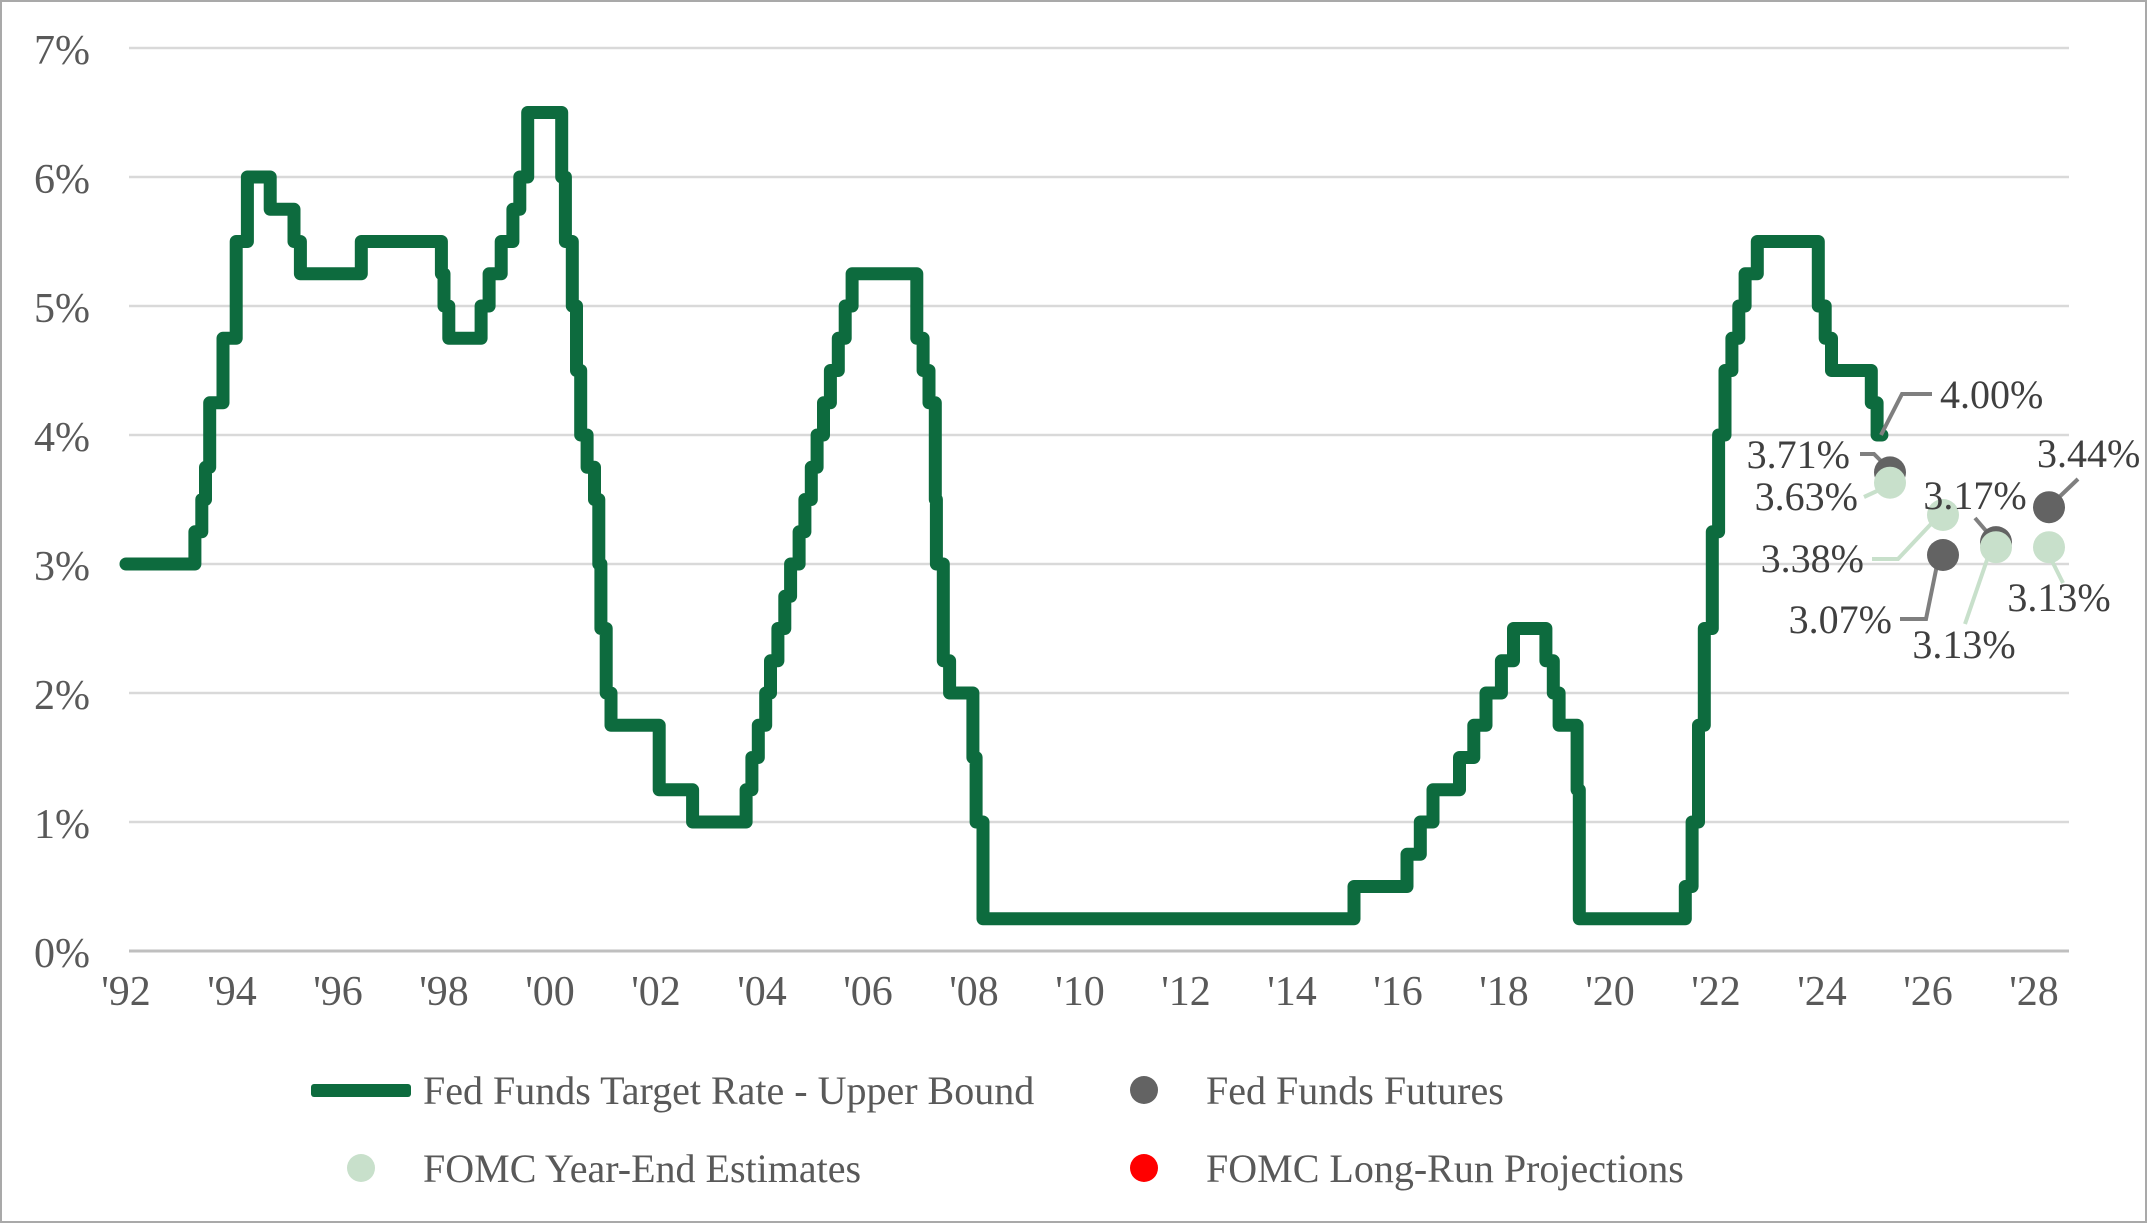 This screenshot has width=2147, height=1223. Describe the element at coordinates (62, 180) in the screenshot. I see `y-axis-tick-label: 6%` at that location.